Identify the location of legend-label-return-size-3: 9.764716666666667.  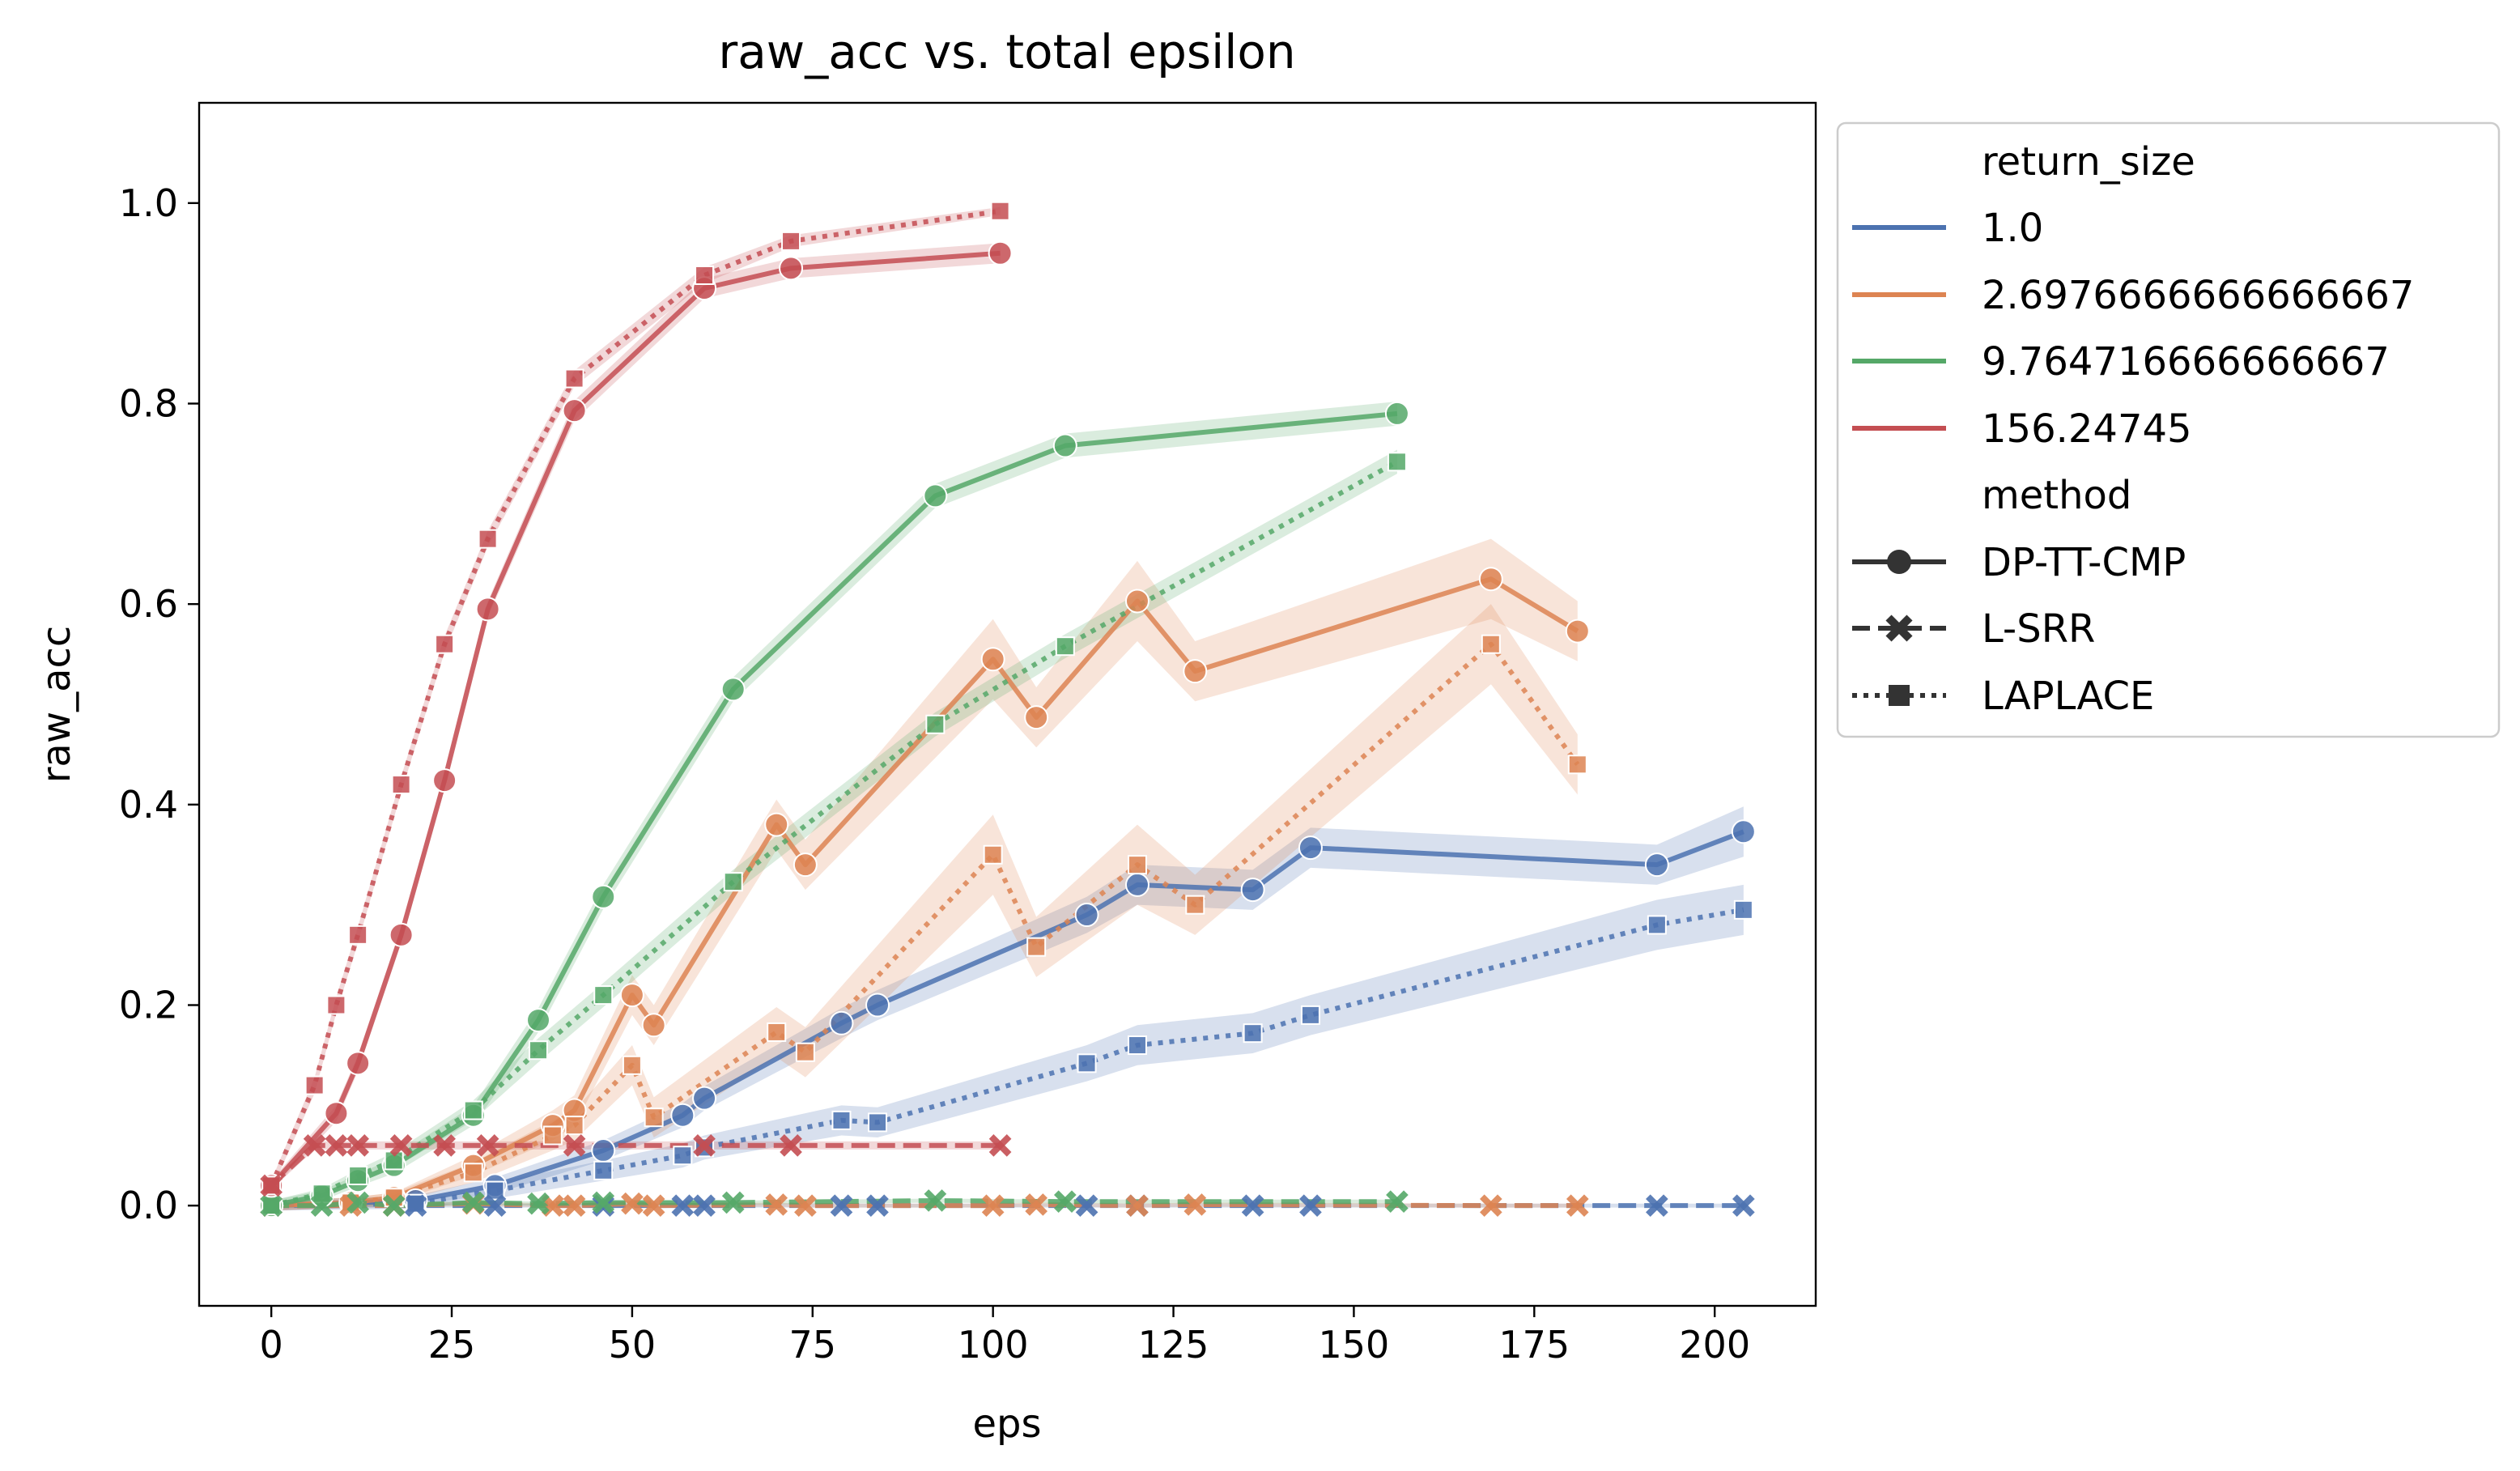
(2186, 362).